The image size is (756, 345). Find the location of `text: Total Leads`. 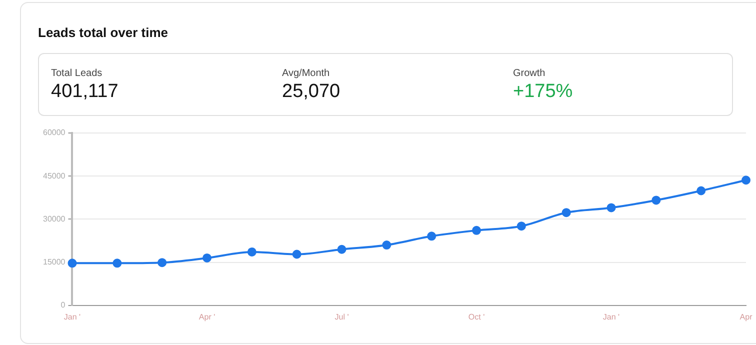

text: Total Leads is located at coordinates (77, 73).